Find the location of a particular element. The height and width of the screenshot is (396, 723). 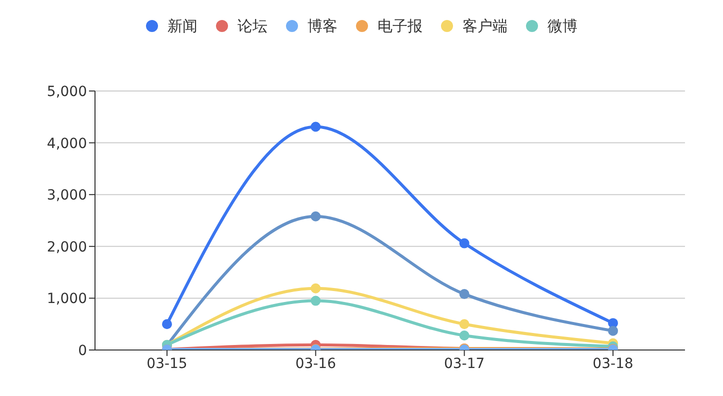

x-tick-label: 03-16 is located at coordinates (315, 364).